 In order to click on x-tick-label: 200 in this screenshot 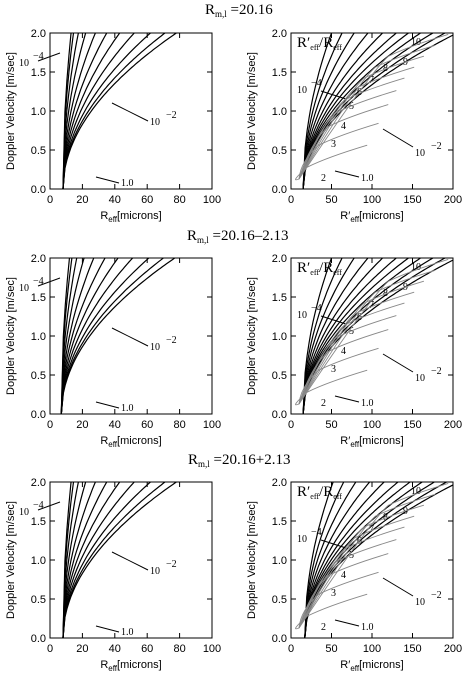, I will do `click(453, 649)`.